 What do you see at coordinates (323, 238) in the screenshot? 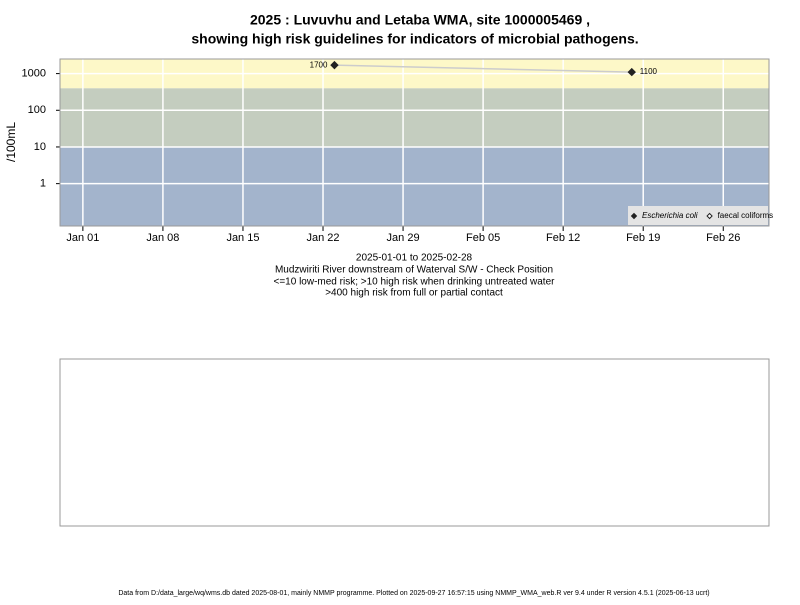
I see `x-tick-label: Jan 22` at bounding box center [323, 238].